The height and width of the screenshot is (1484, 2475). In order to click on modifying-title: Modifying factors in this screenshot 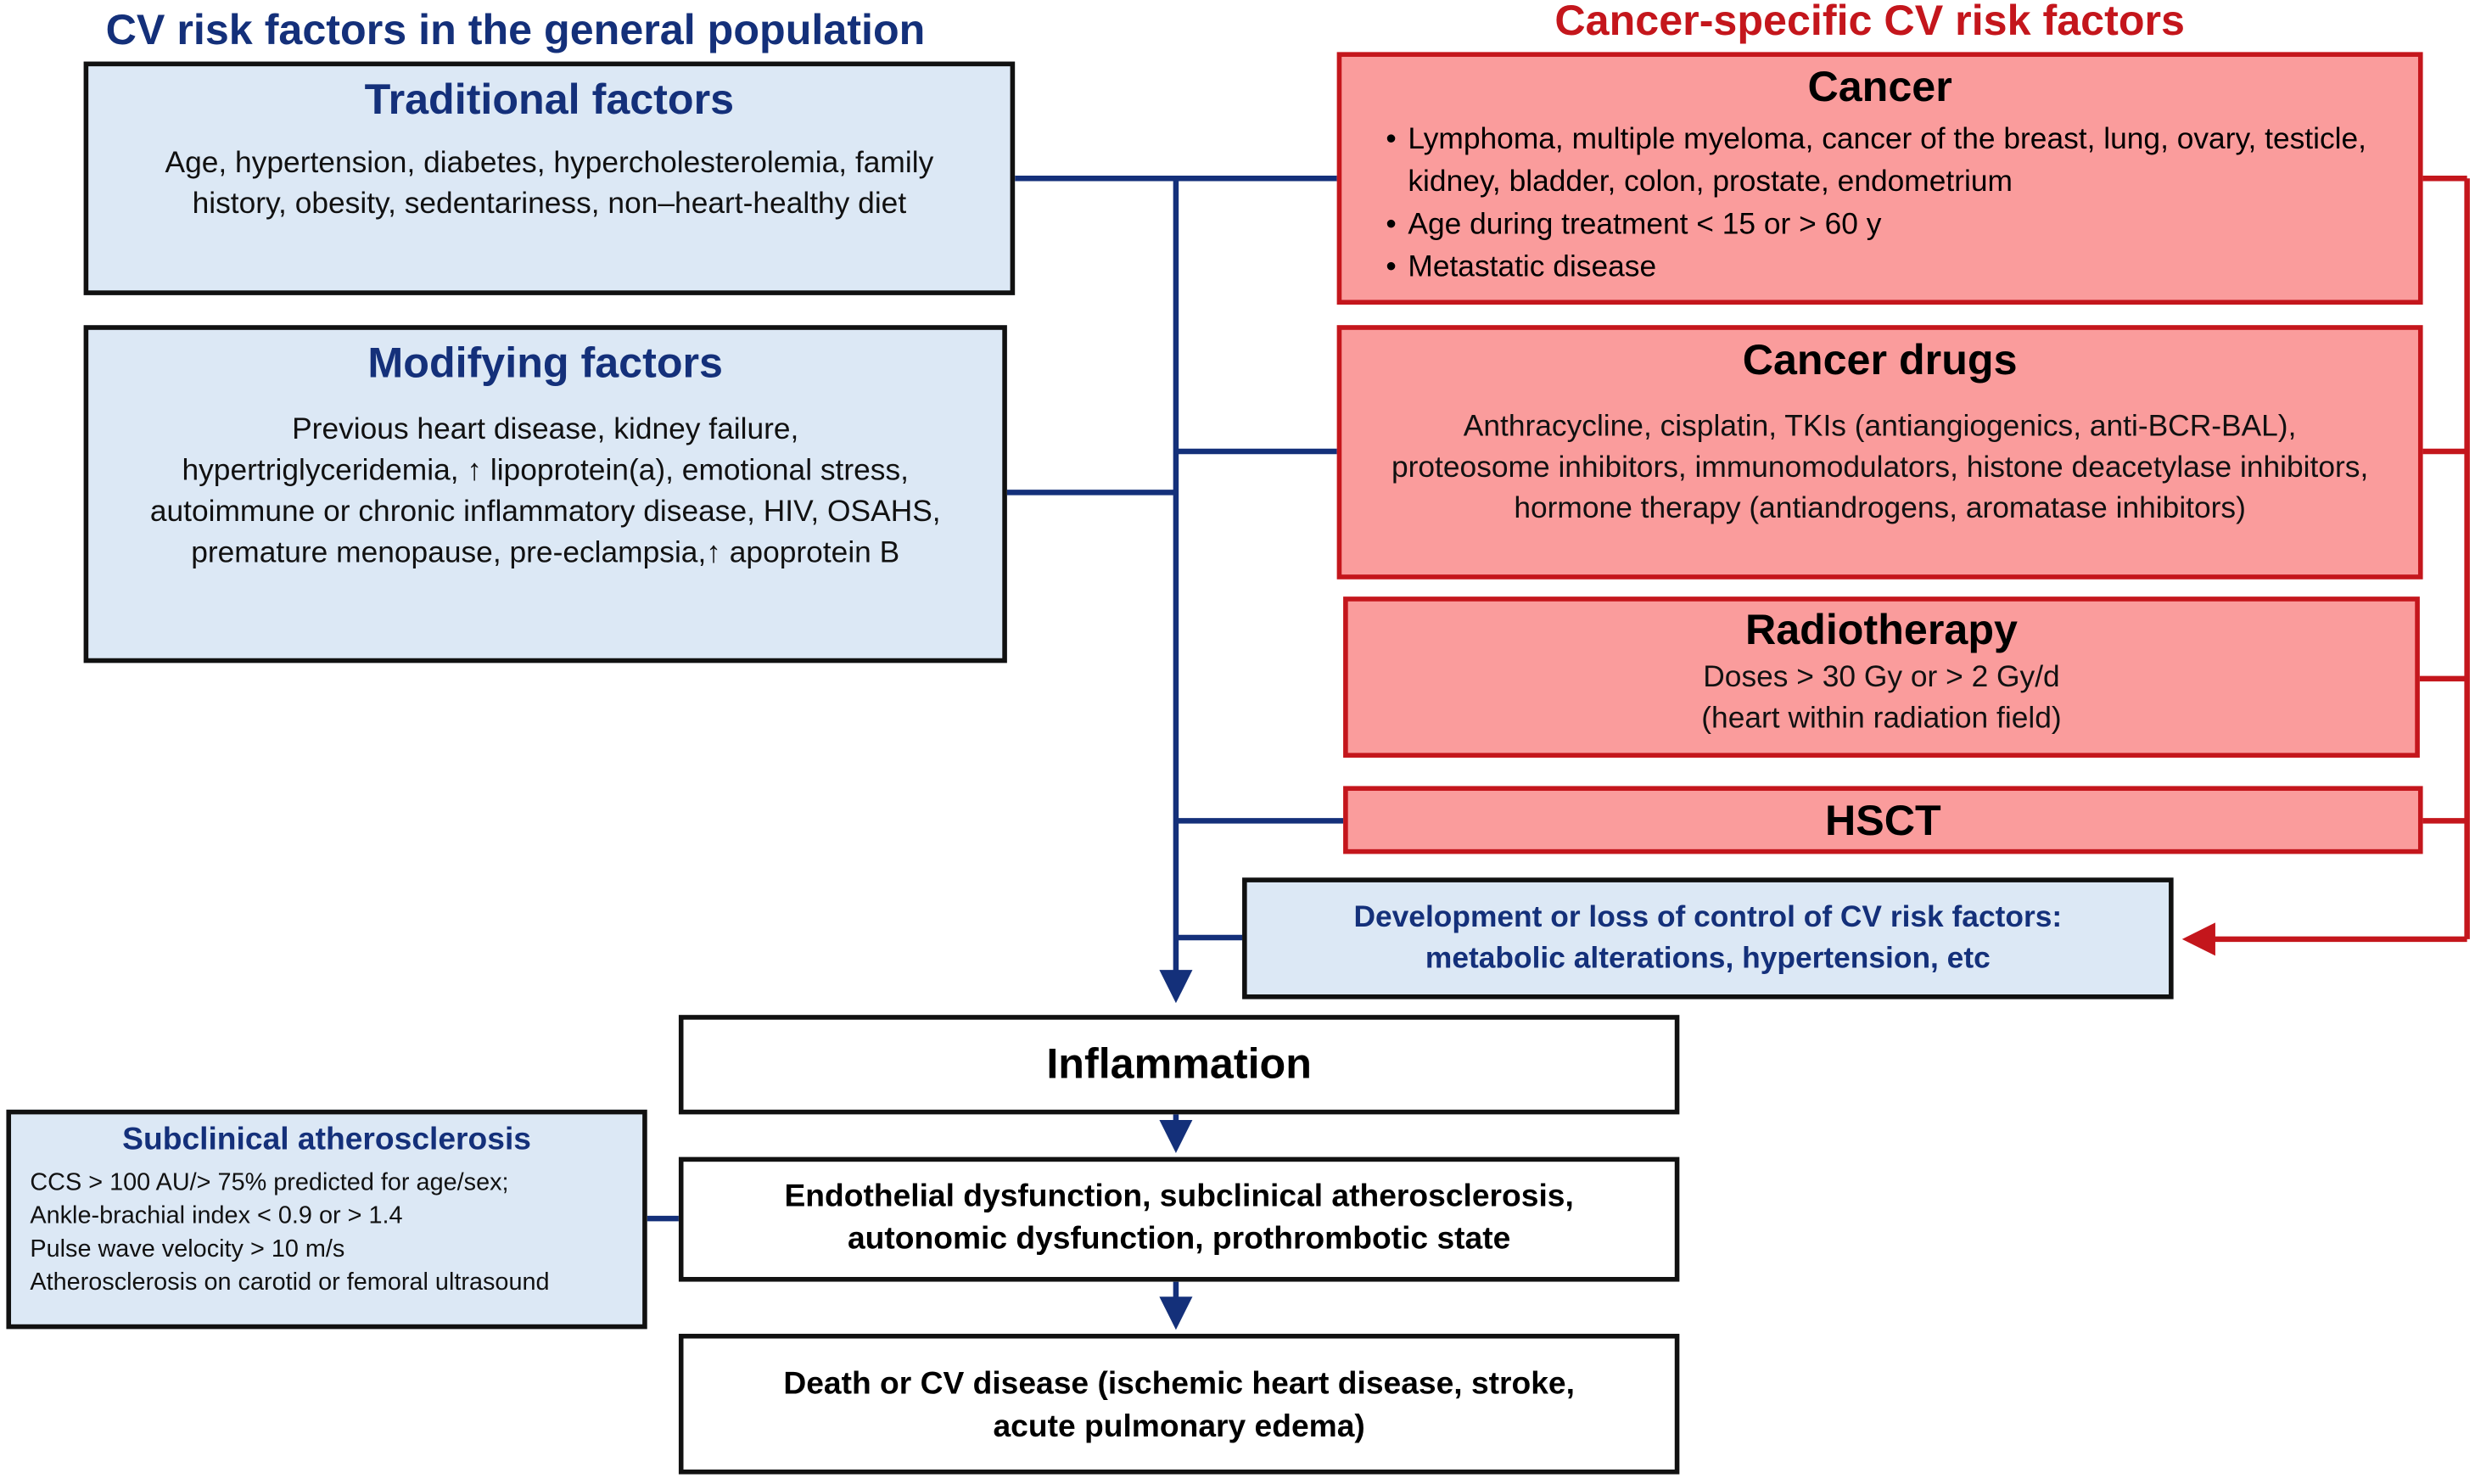, I will do `click(545, 363)`.